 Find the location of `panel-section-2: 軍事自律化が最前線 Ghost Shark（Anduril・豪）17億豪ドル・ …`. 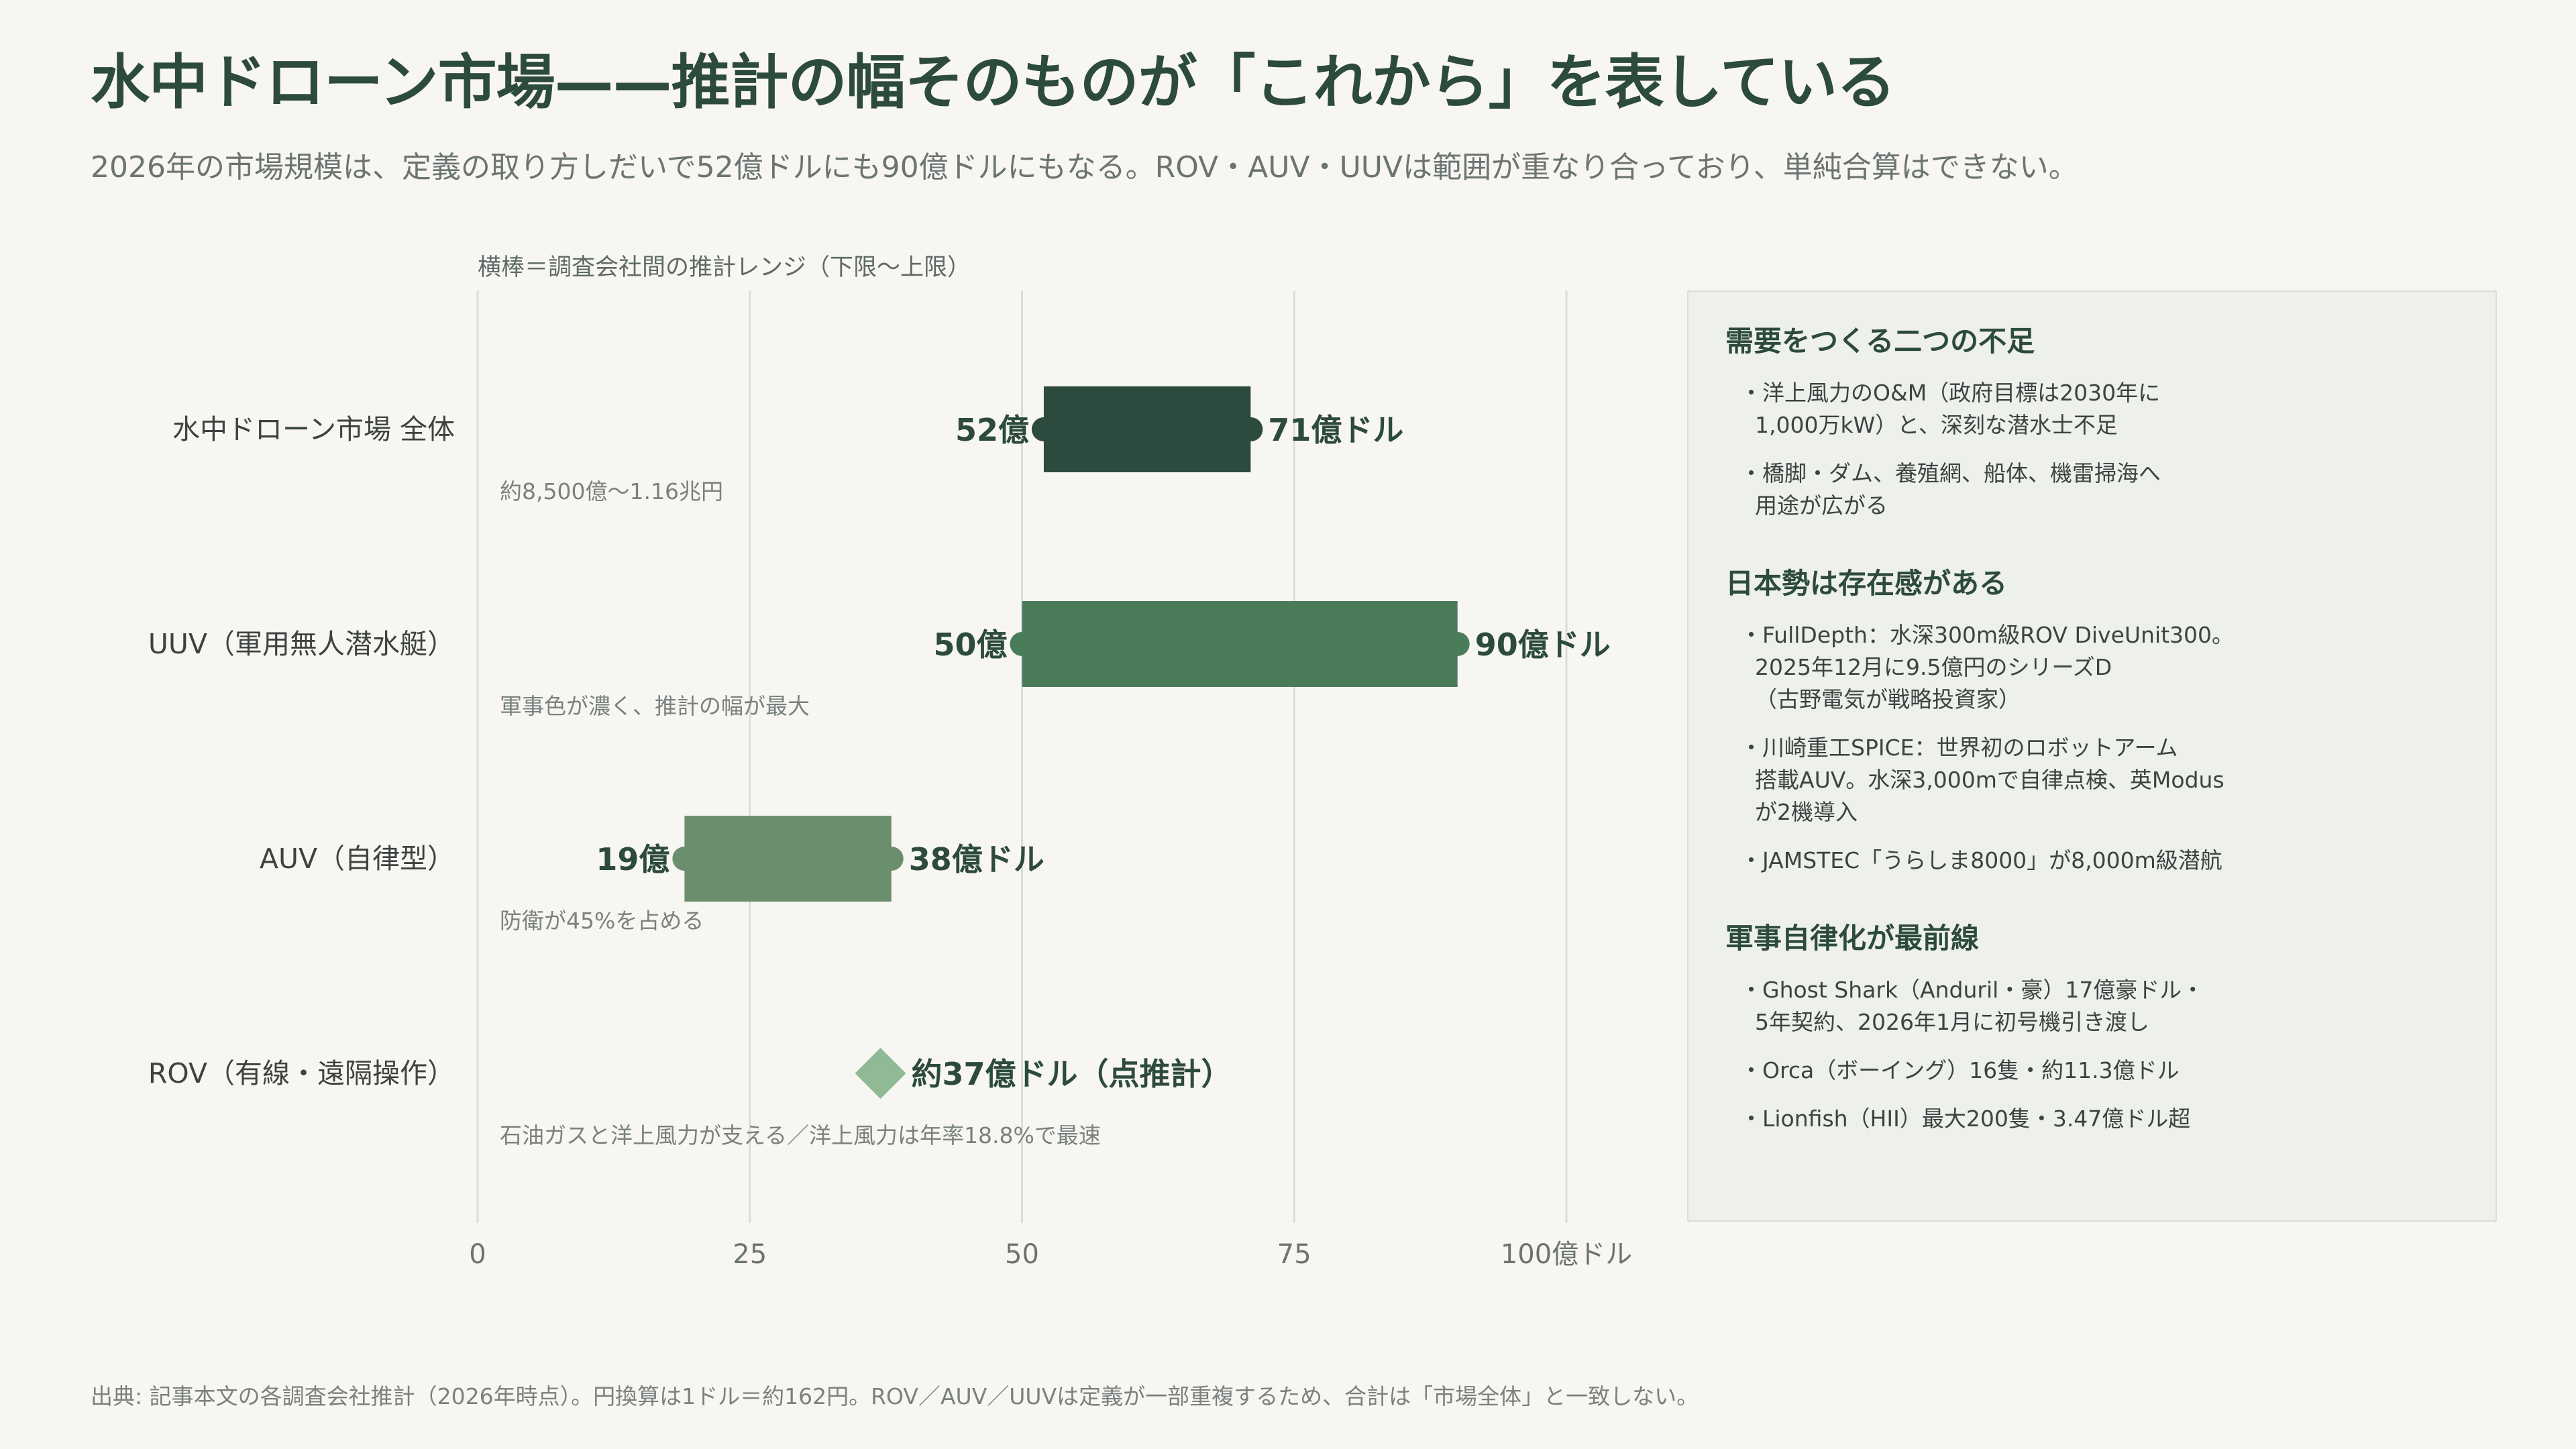

panel-section-2: 軍事自律化が最前線 Ghost Shark（Anduril・豪）17億豪ドル・ … is located at coordinates (2093, 1025).